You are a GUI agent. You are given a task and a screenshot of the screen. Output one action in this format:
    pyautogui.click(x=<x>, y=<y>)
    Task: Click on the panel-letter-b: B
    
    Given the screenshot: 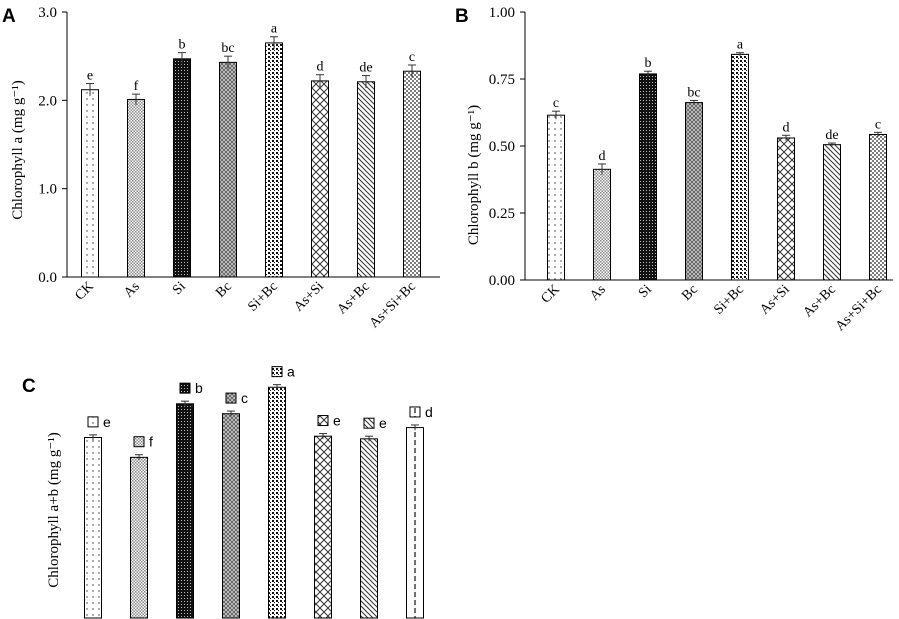 What is the action you would take?
    pyautogui.click(x=462, y=16)
    